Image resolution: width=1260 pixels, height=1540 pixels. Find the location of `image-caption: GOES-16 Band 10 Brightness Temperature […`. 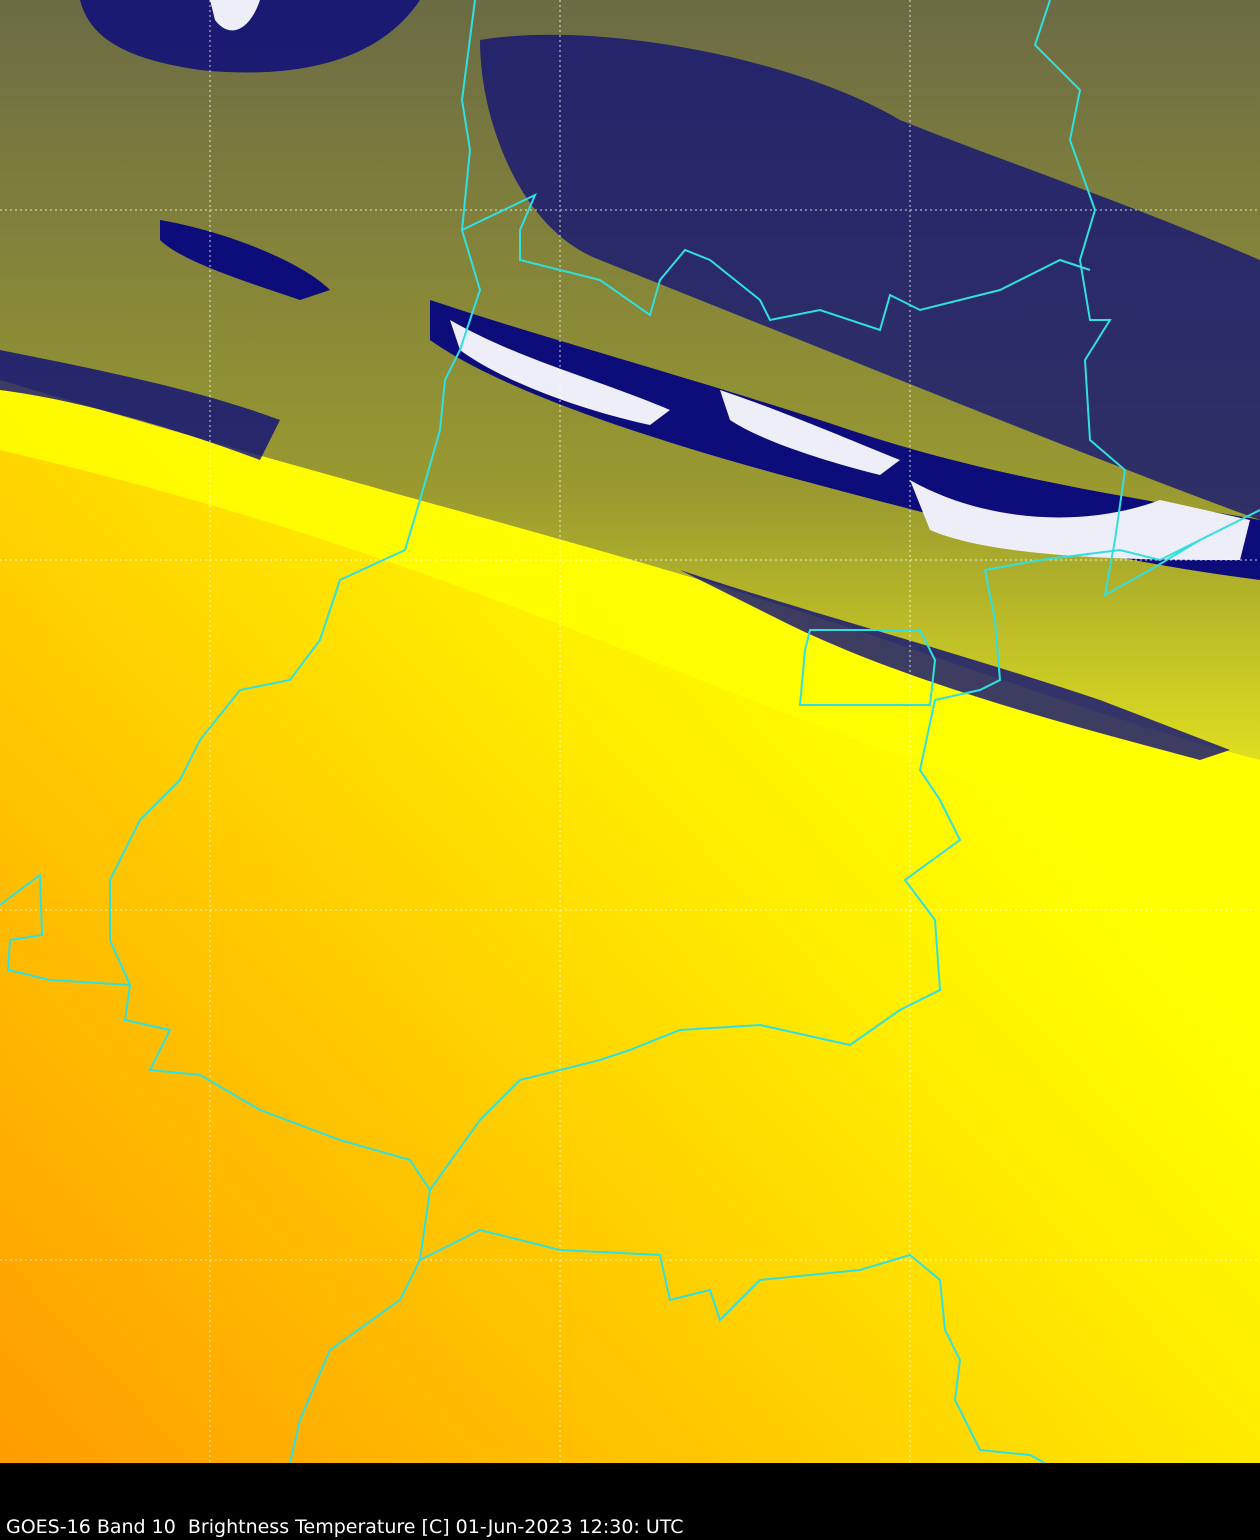

image-caption: GOES-16 Band 10 Brightness Temperature [… is located at coordinates (345, 1527).